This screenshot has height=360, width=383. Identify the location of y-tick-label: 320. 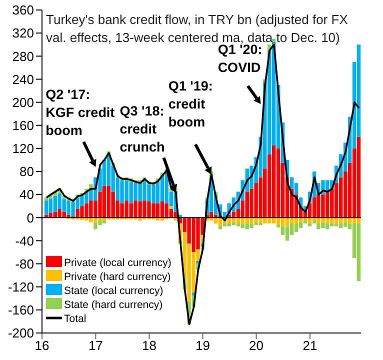
(23, 33).